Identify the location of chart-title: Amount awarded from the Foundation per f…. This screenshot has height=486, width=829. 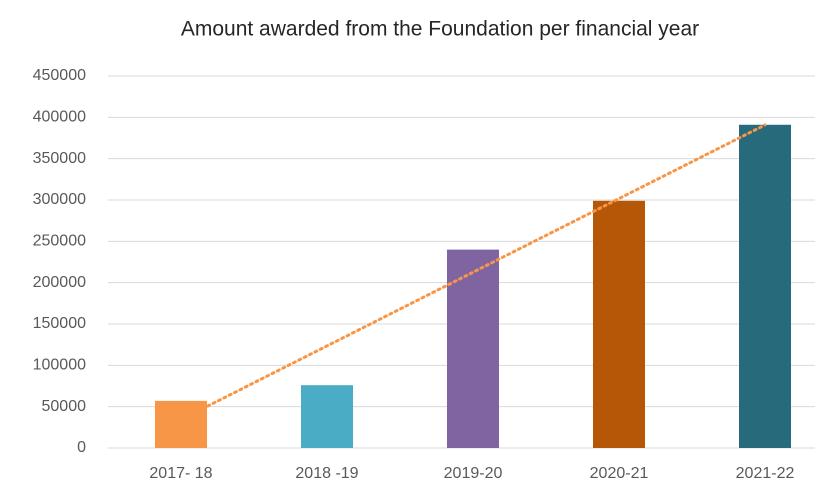
(440, 29).